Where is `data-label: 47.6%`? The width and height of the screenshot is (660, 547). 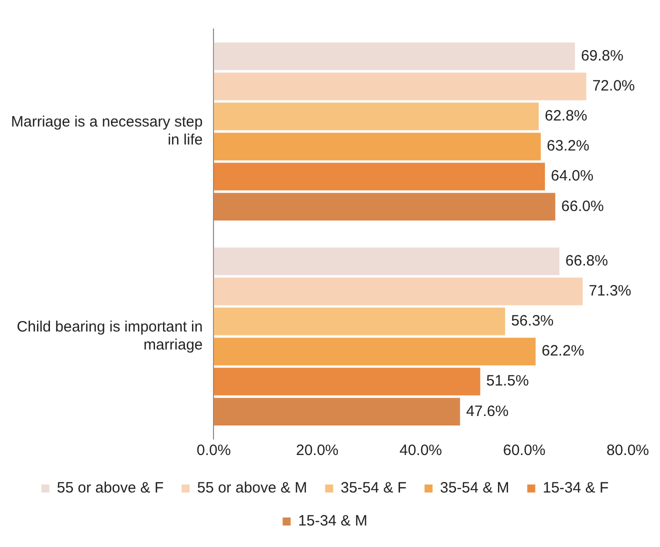
data-label: 47.6% is located at coordinates (487, 411).